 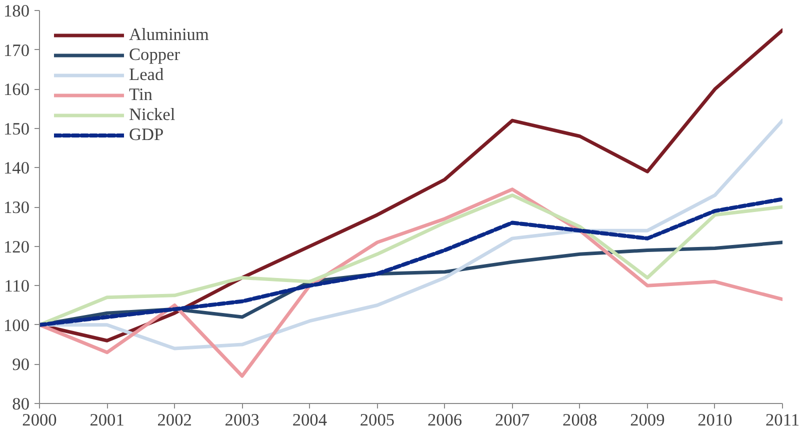 I want to click on x-tick-label: 2004, so click(x=310, y=419).